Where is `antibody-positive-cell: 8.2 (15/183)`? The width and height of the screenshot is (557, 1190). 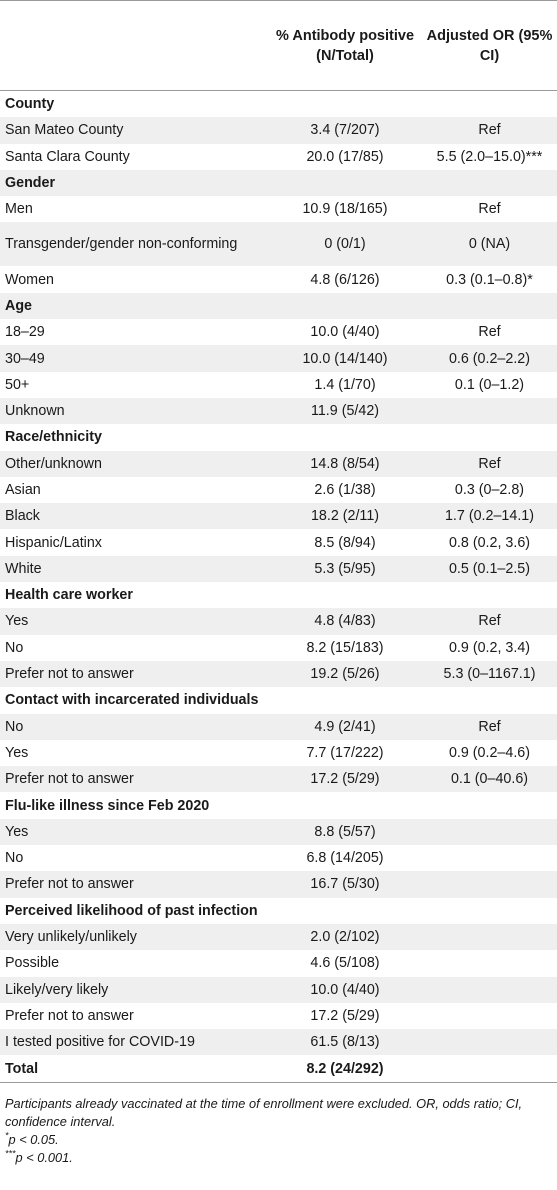
antibody-positive-cell: 8.2 (15/183) is located at coordinates (345, 647).